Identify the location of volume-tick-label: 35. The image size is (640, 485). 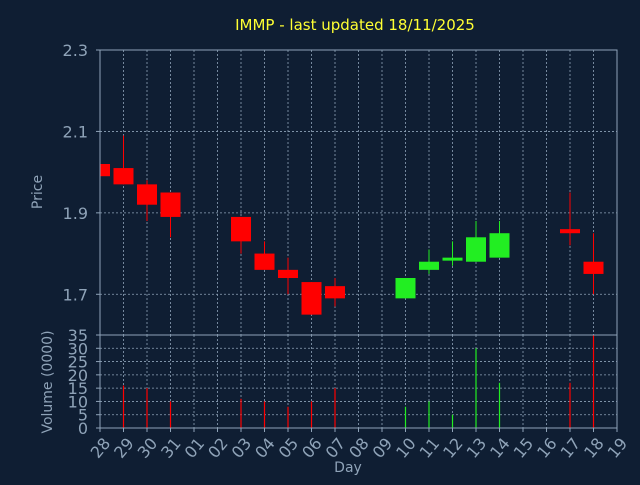
(78, 335).